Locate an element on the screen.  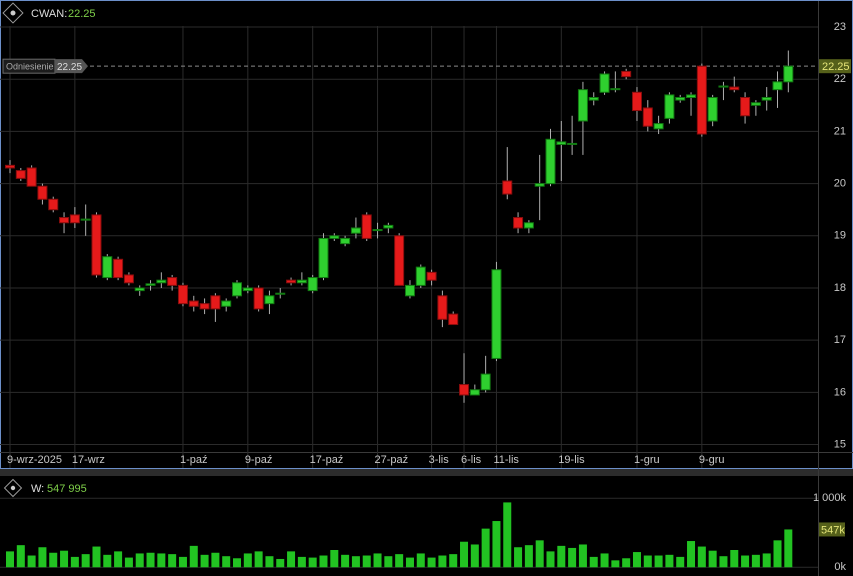
icon-frame is located at coordinates (13, 488).